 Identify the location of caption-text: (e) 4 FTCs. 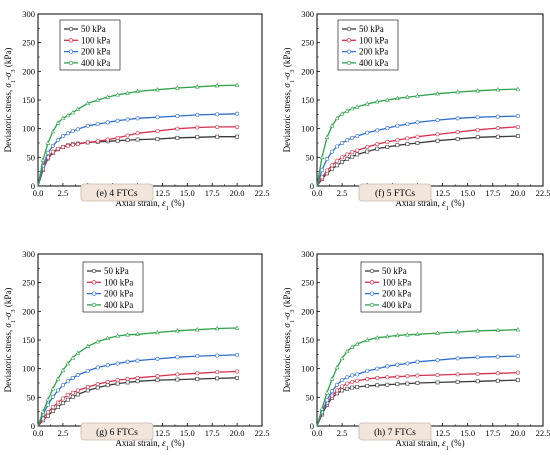
(116, 193).